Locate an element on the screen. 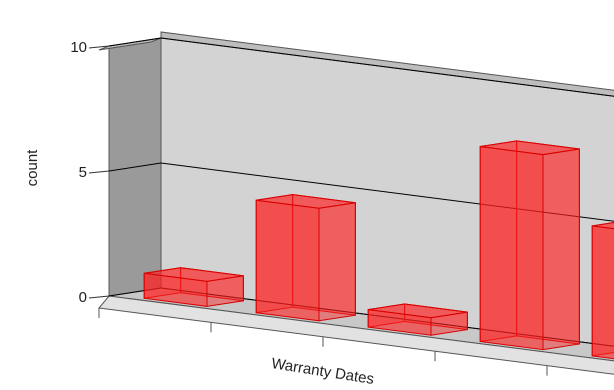  y-tick-label: 10 is located at coordinates (78, 47).